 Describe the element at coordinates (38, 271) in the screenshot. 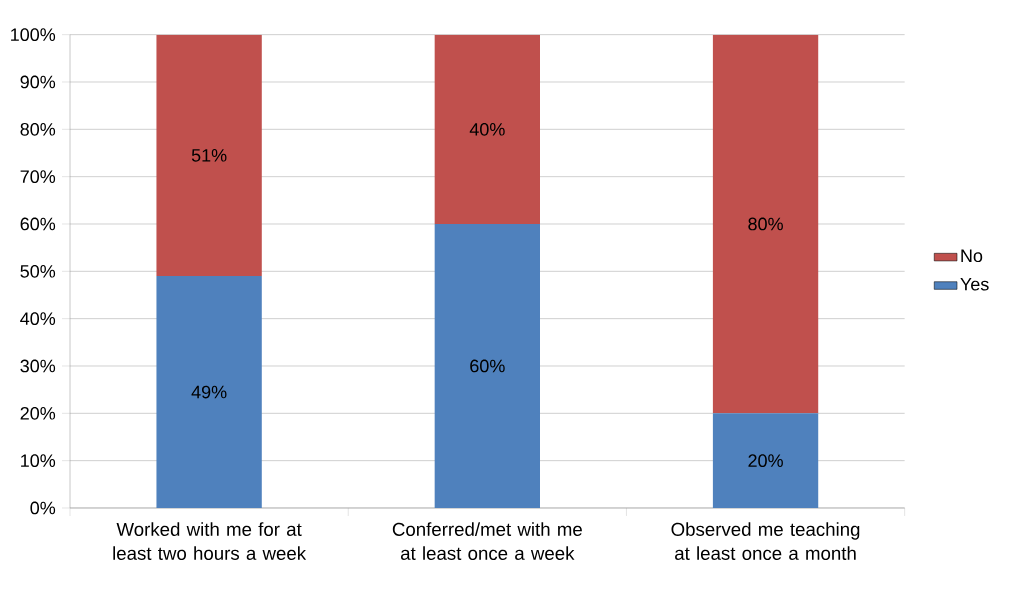

I see `y-tick-label: 50%` at that location.